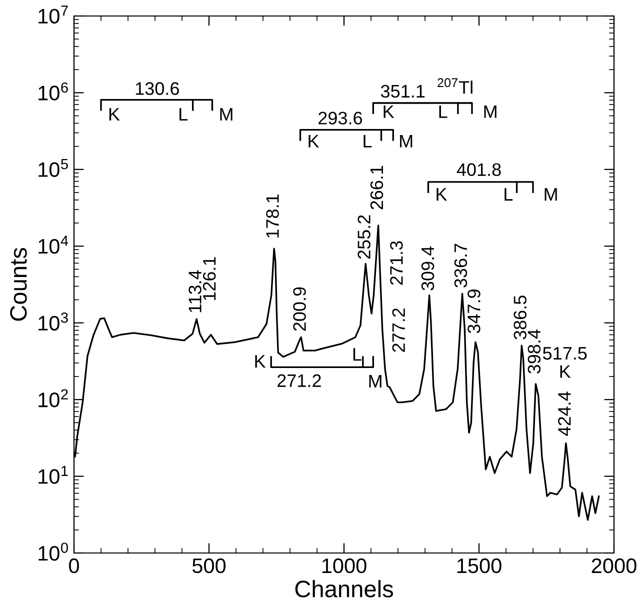 The height and width of the screenshot is (603, 641). I want to click on annotation: 178.1, so click(272, 216).